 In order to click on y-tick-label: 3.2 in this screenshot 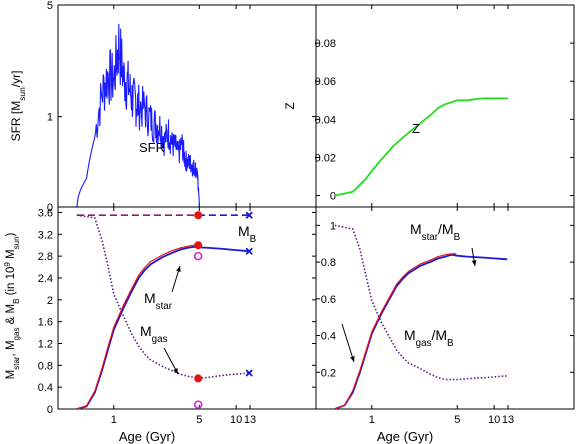, I will do `click(45, 235)`.